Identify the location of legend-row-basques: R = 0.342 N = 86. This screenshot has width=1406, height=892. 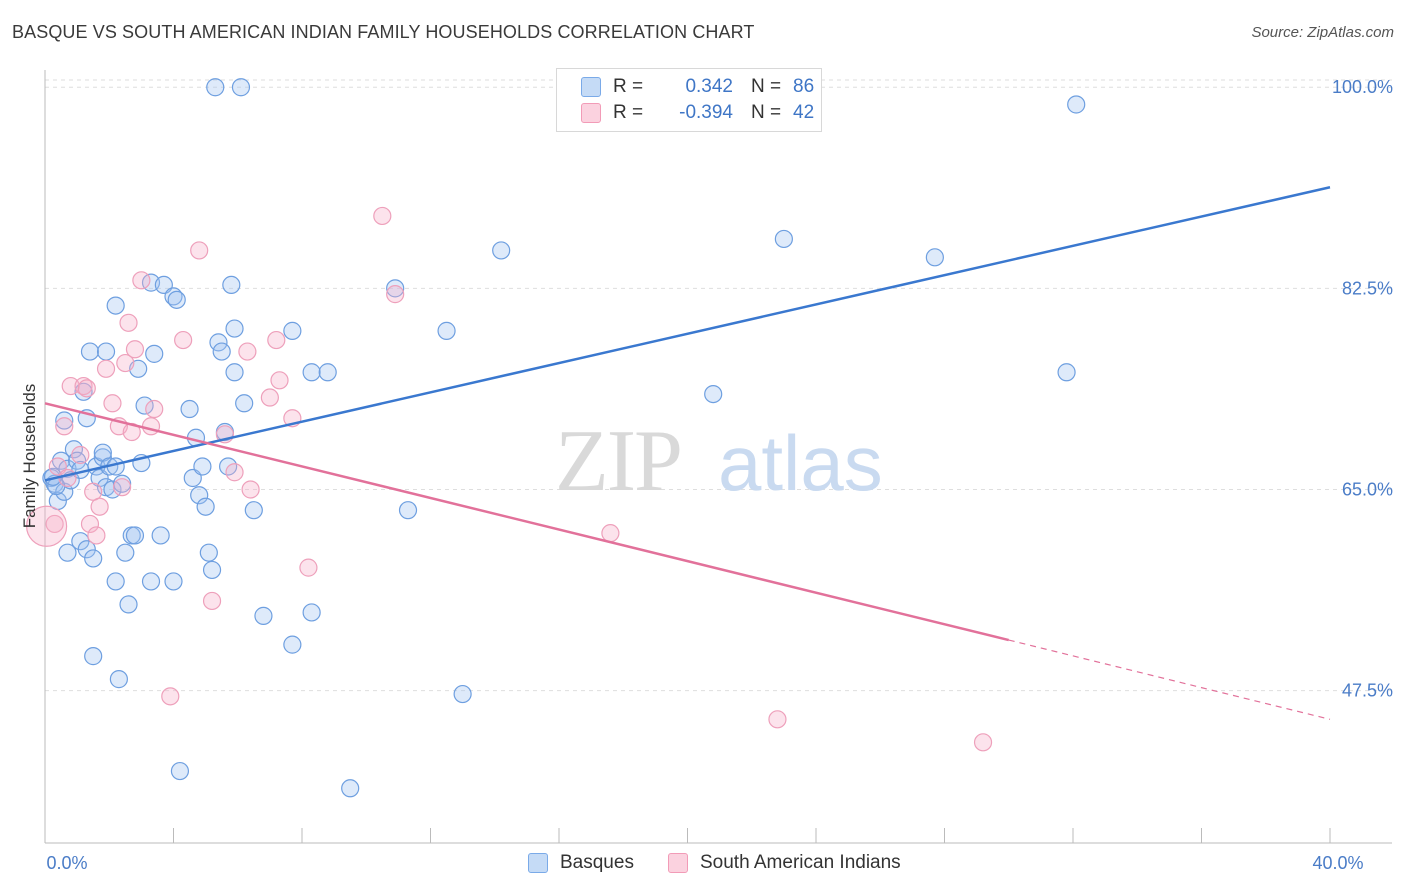
(697, 87).